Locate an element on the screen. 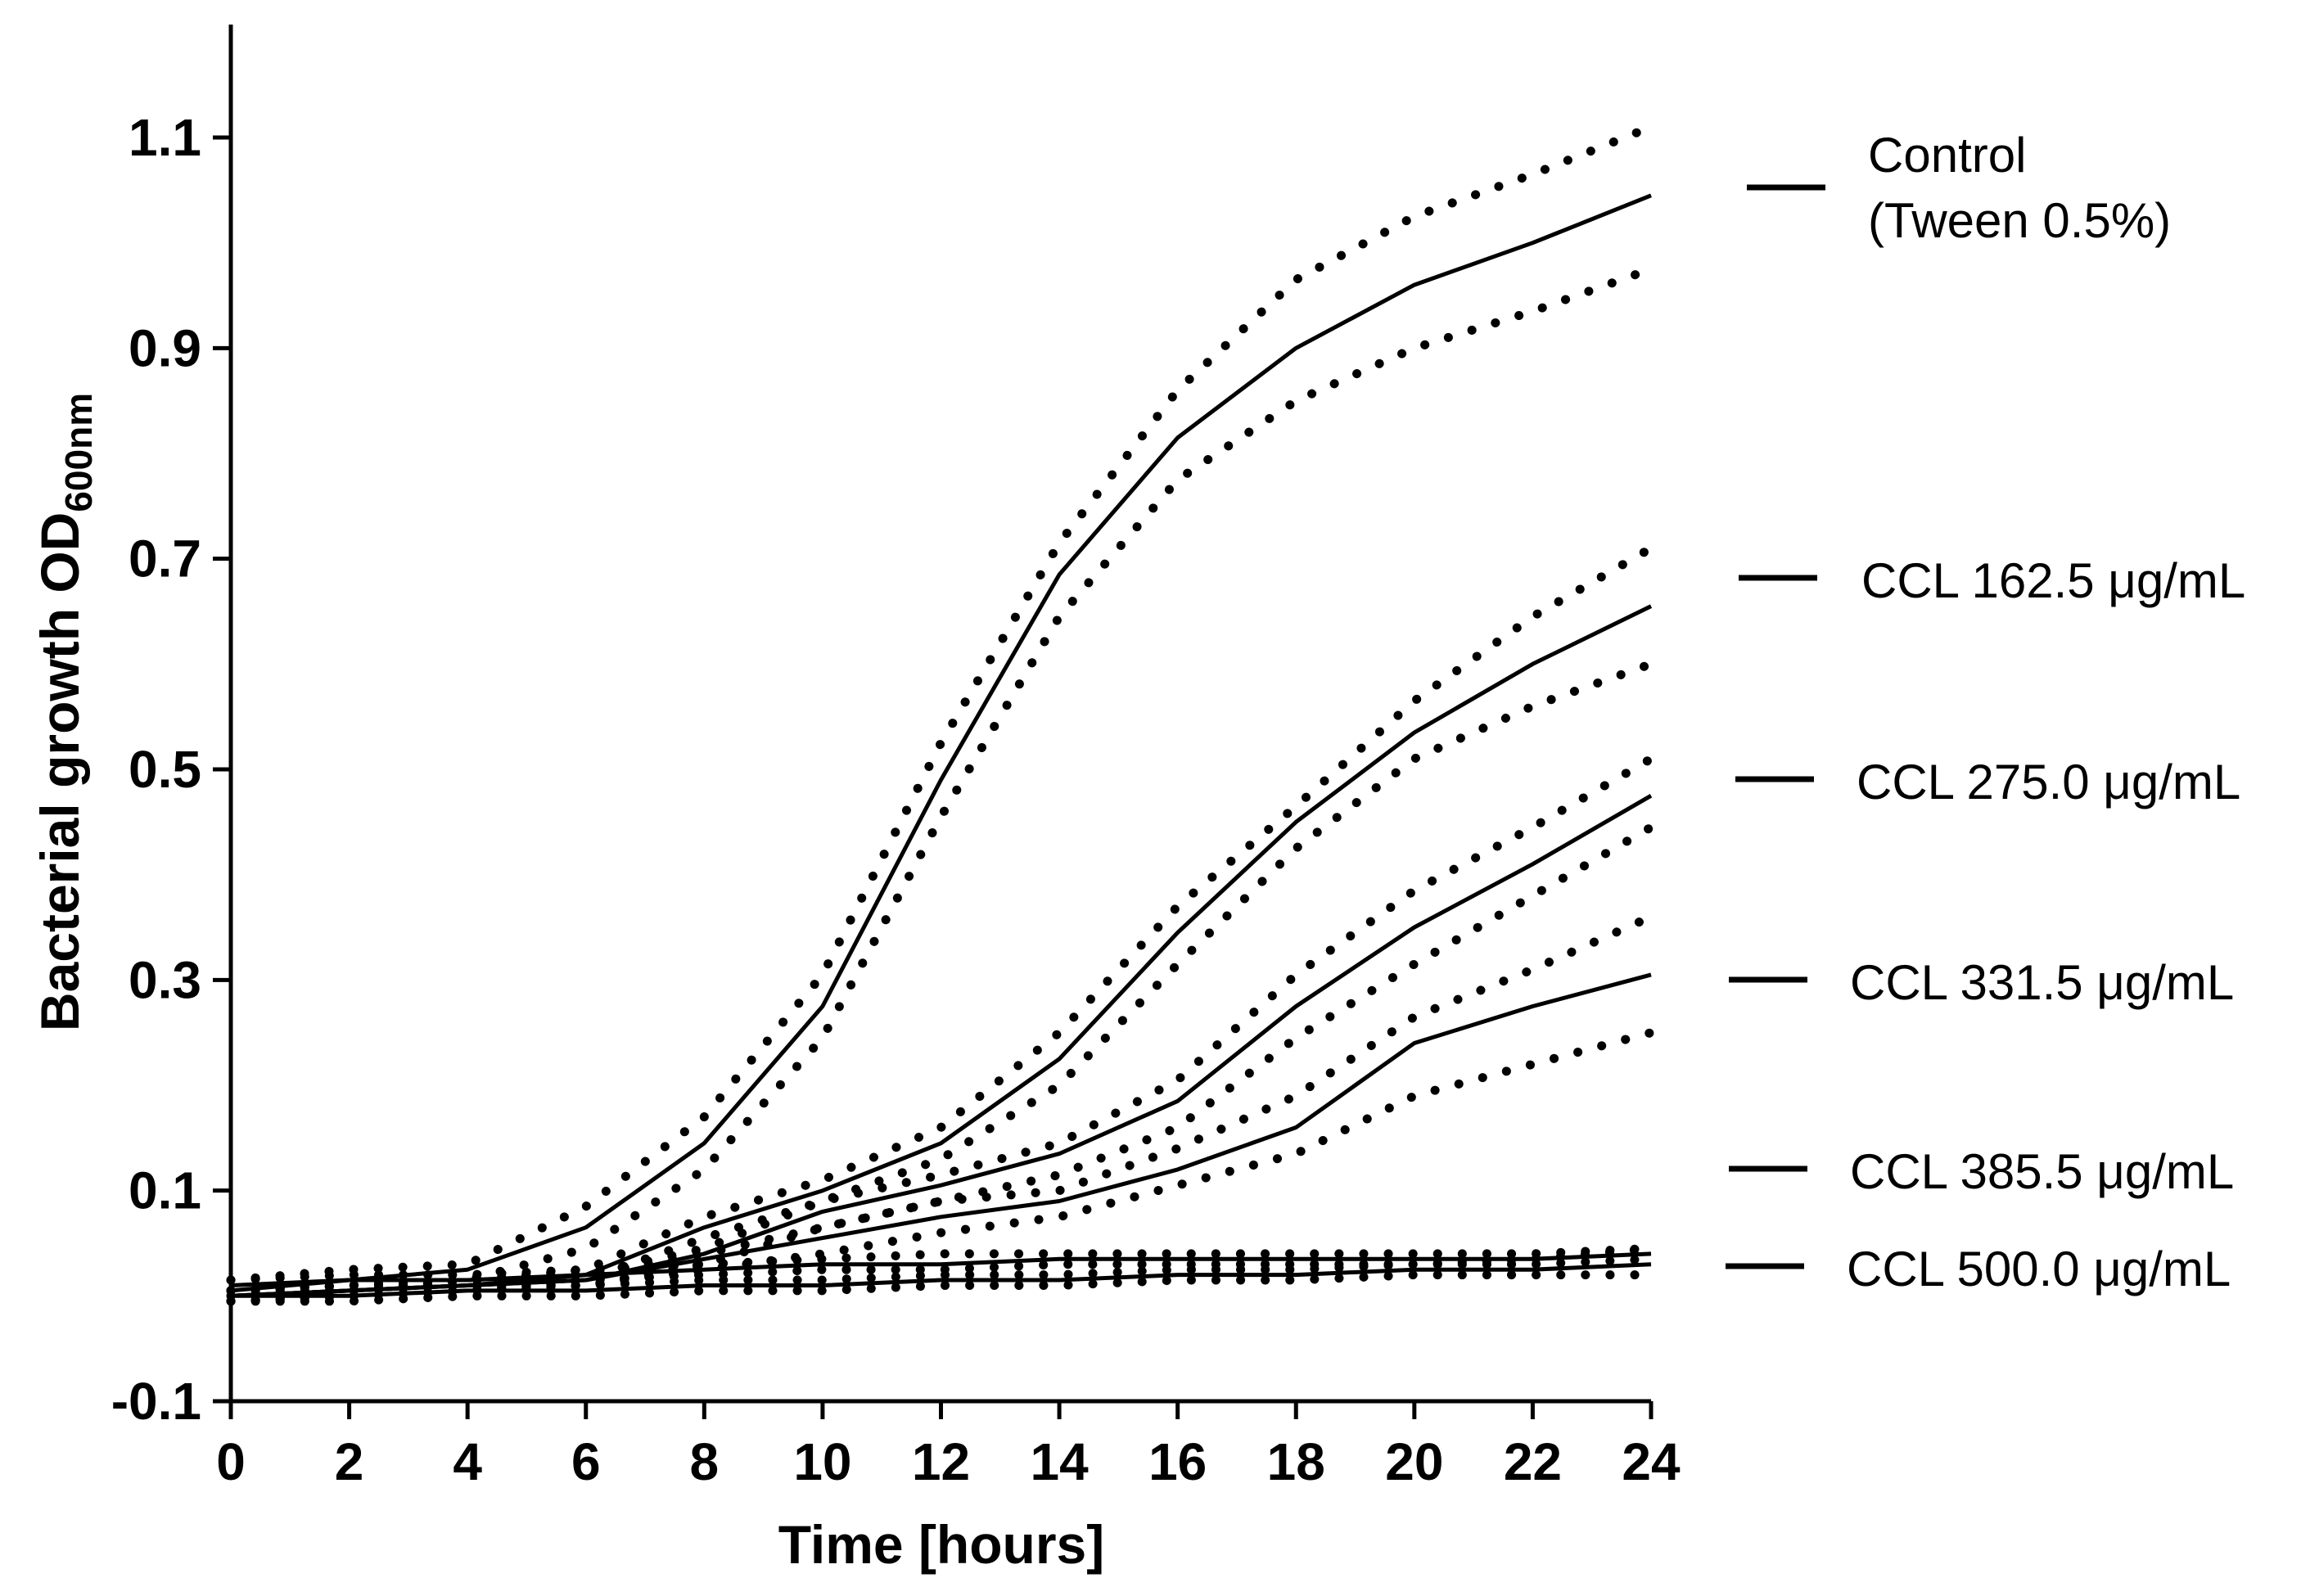 The width and height of the screenshot is (2301, 1596). legend-label: CCL 162.5 μg/mL is located at coordinates (2053, 580).